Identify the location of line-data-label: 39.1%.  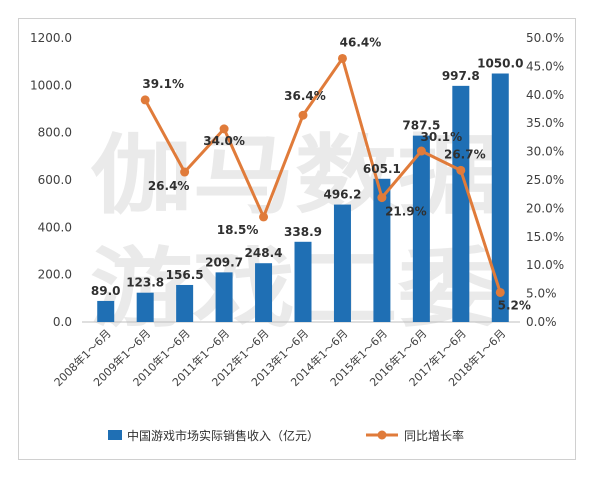
(163, 84).